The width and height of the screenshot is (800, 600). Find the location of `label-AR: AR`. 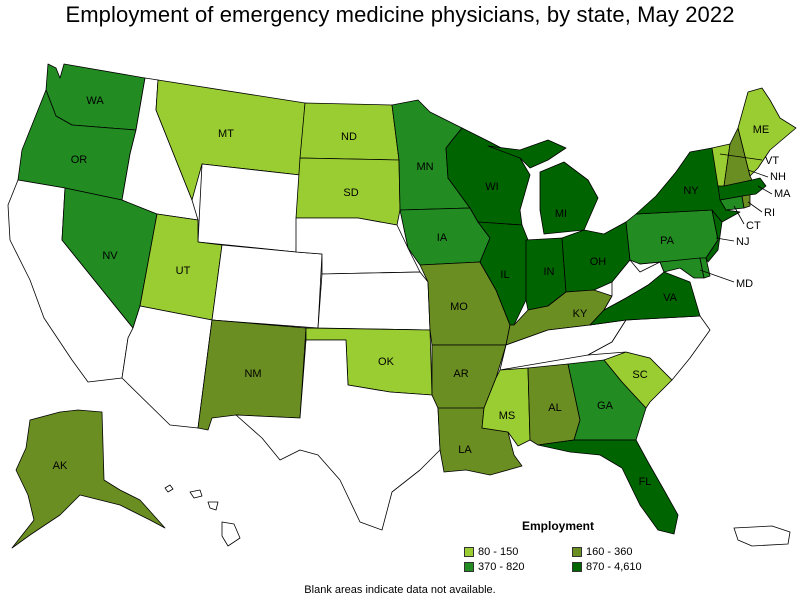

label-AR: AR is located at coordinates (460, 374).